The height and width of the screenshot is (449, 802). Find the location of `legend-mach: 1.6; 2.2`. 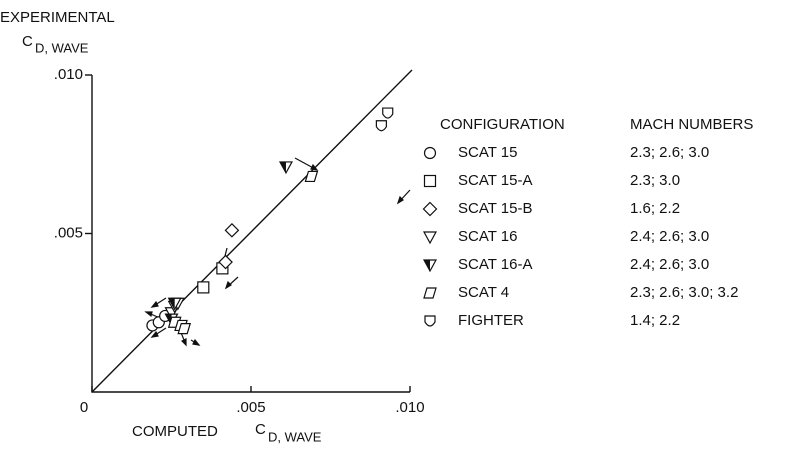

legend-mach: 1.6; 2.2 is located at coordinates (655, 208).